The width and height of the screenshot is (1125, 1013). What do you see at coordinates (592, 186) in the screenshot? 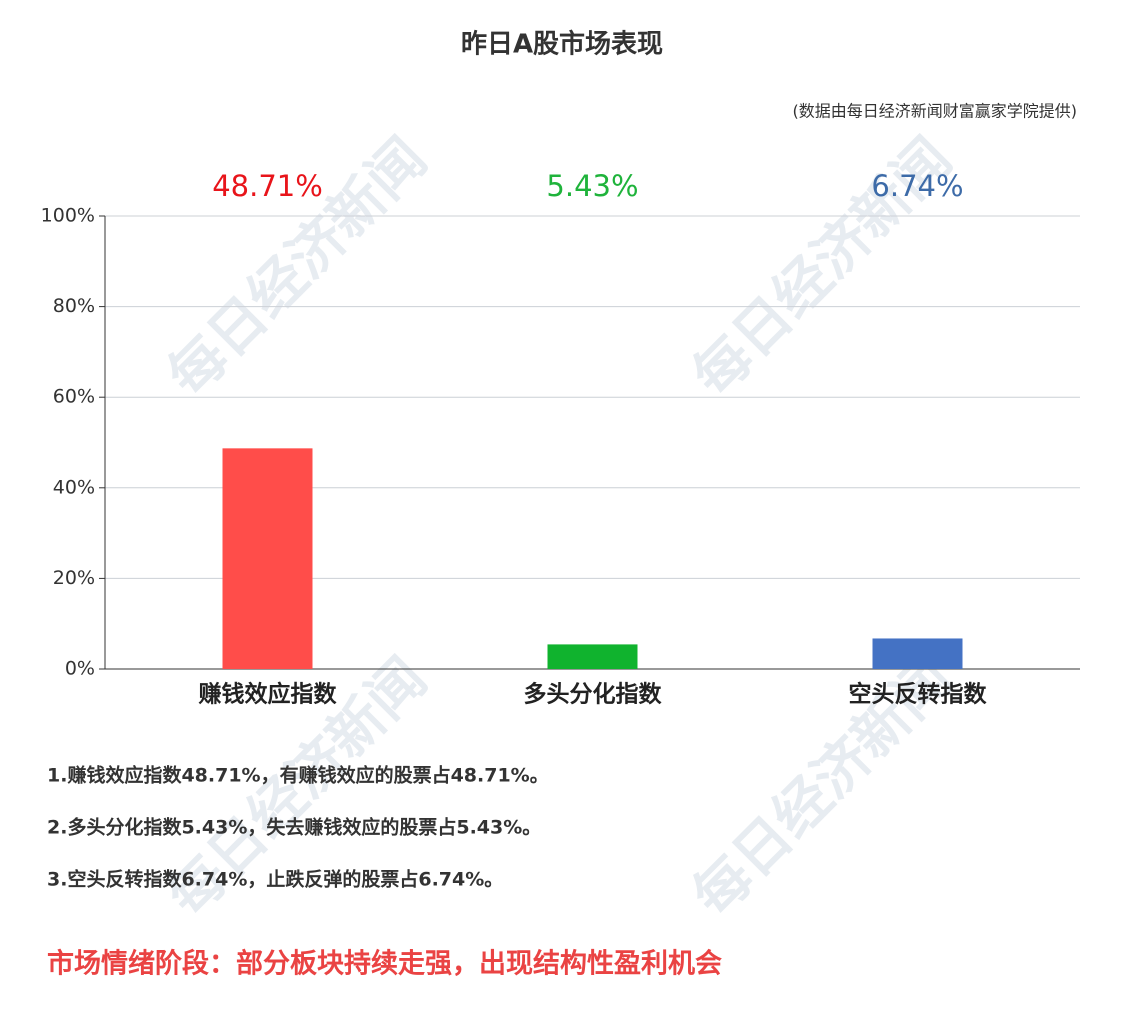
I see `value-label: 5.43%` at bounding box center [592, 186].